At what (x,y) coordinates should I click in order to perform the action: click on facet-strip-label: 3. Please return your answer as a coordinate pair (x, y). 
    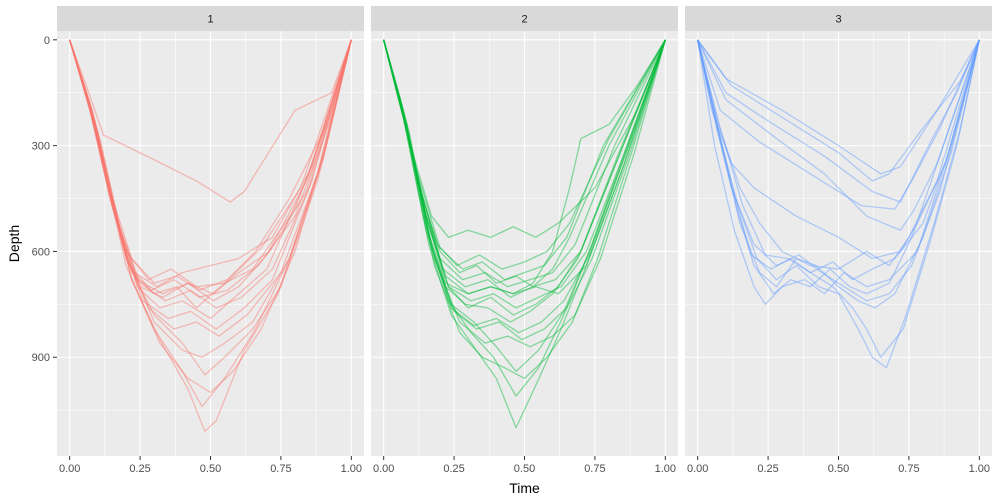
    Looking at the image, I should click on (838, 20).